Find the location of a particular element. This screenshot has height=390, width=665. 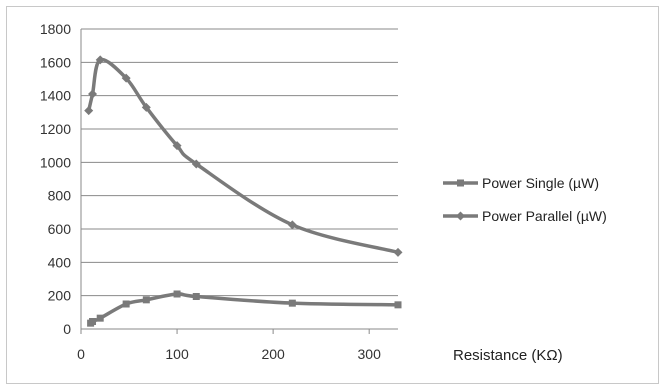

y-tick-label: 1400 is located at coordinates (55, 96).